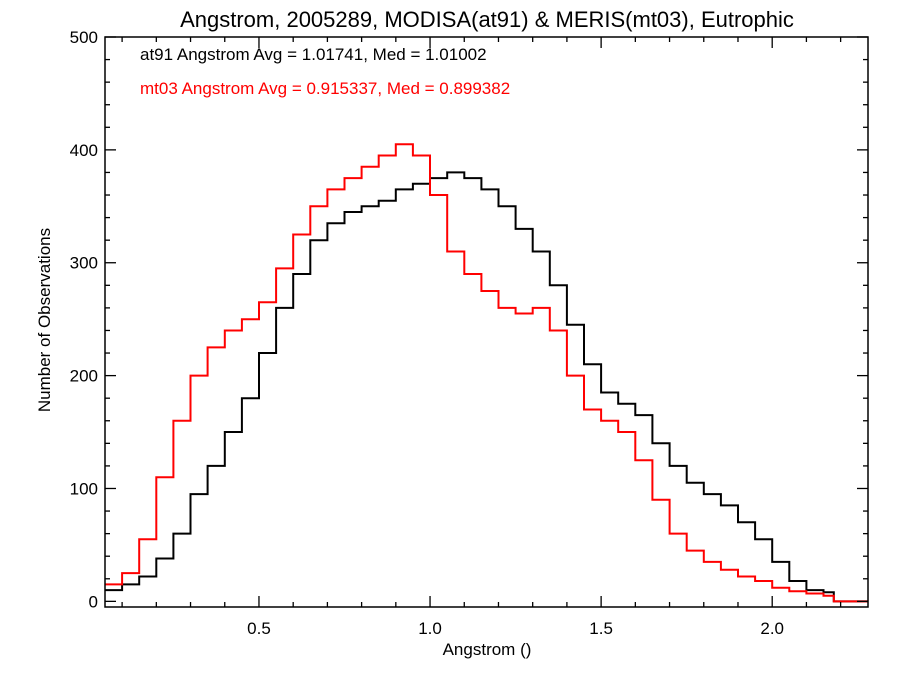 This screenshot has height=675, width=900. Describe the element at coordinates (84, 37) in the screenshot. I see `y-tick-label: 500` at that location.